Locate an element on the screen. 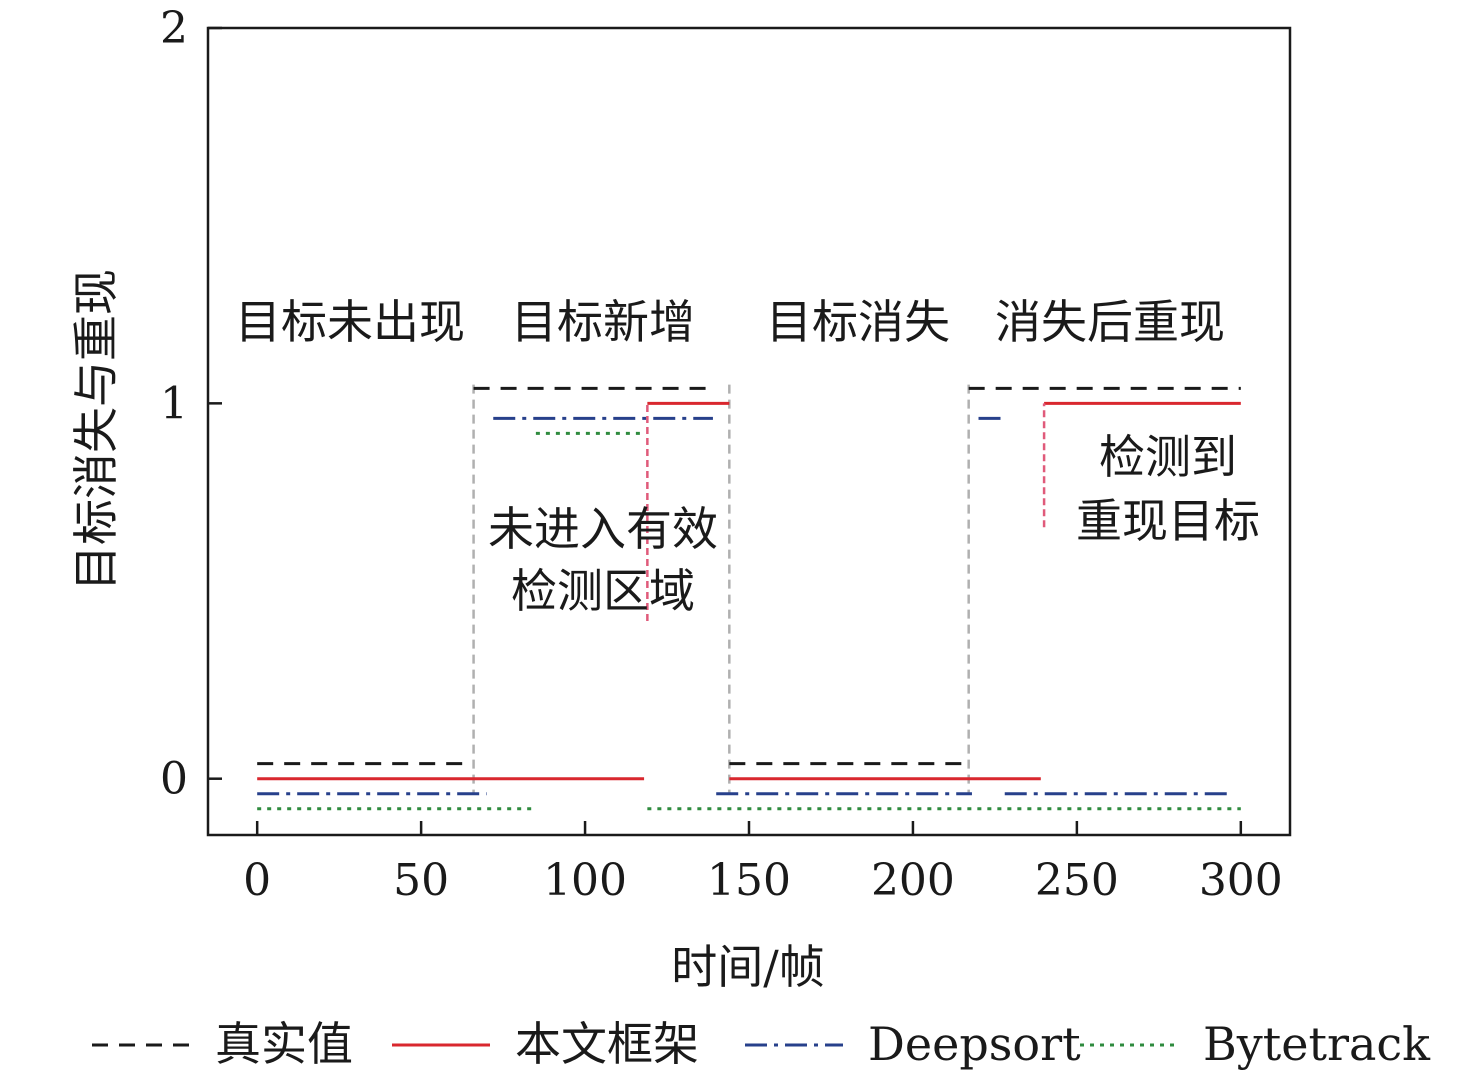 This screenshot has width=1476, height=1074. x-tick-label: 0 is located at coordinates (257, 880).